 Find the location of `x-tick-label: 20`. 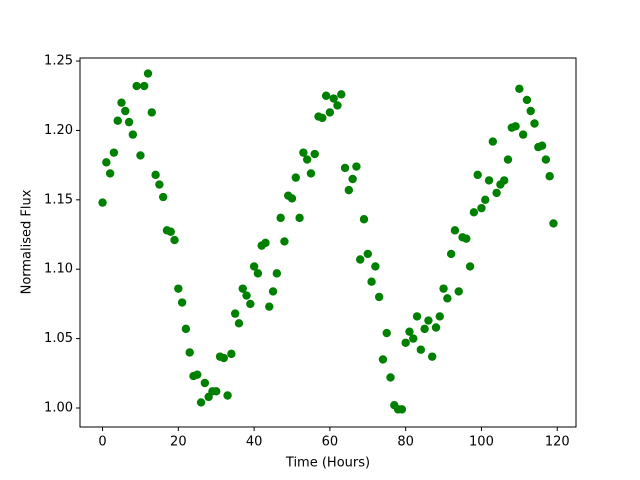

x-tick-label: 20 is located at coordinates (178, 442).